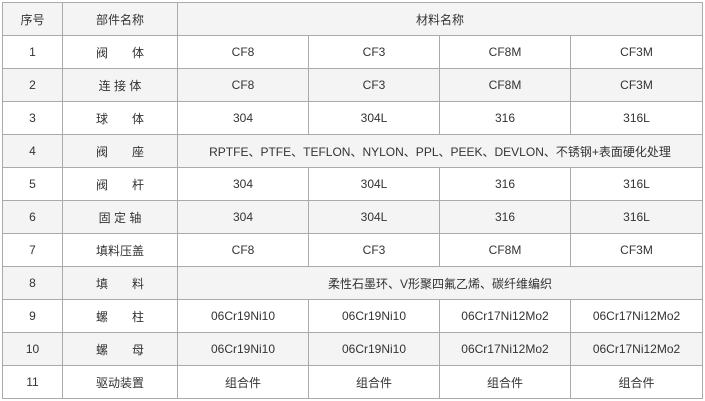 This screenshot has width=705, height=401. What do you see at coordinates (32, 382) in the screenshot?
I see `row-number: 11` at bounding box center [32, 382].